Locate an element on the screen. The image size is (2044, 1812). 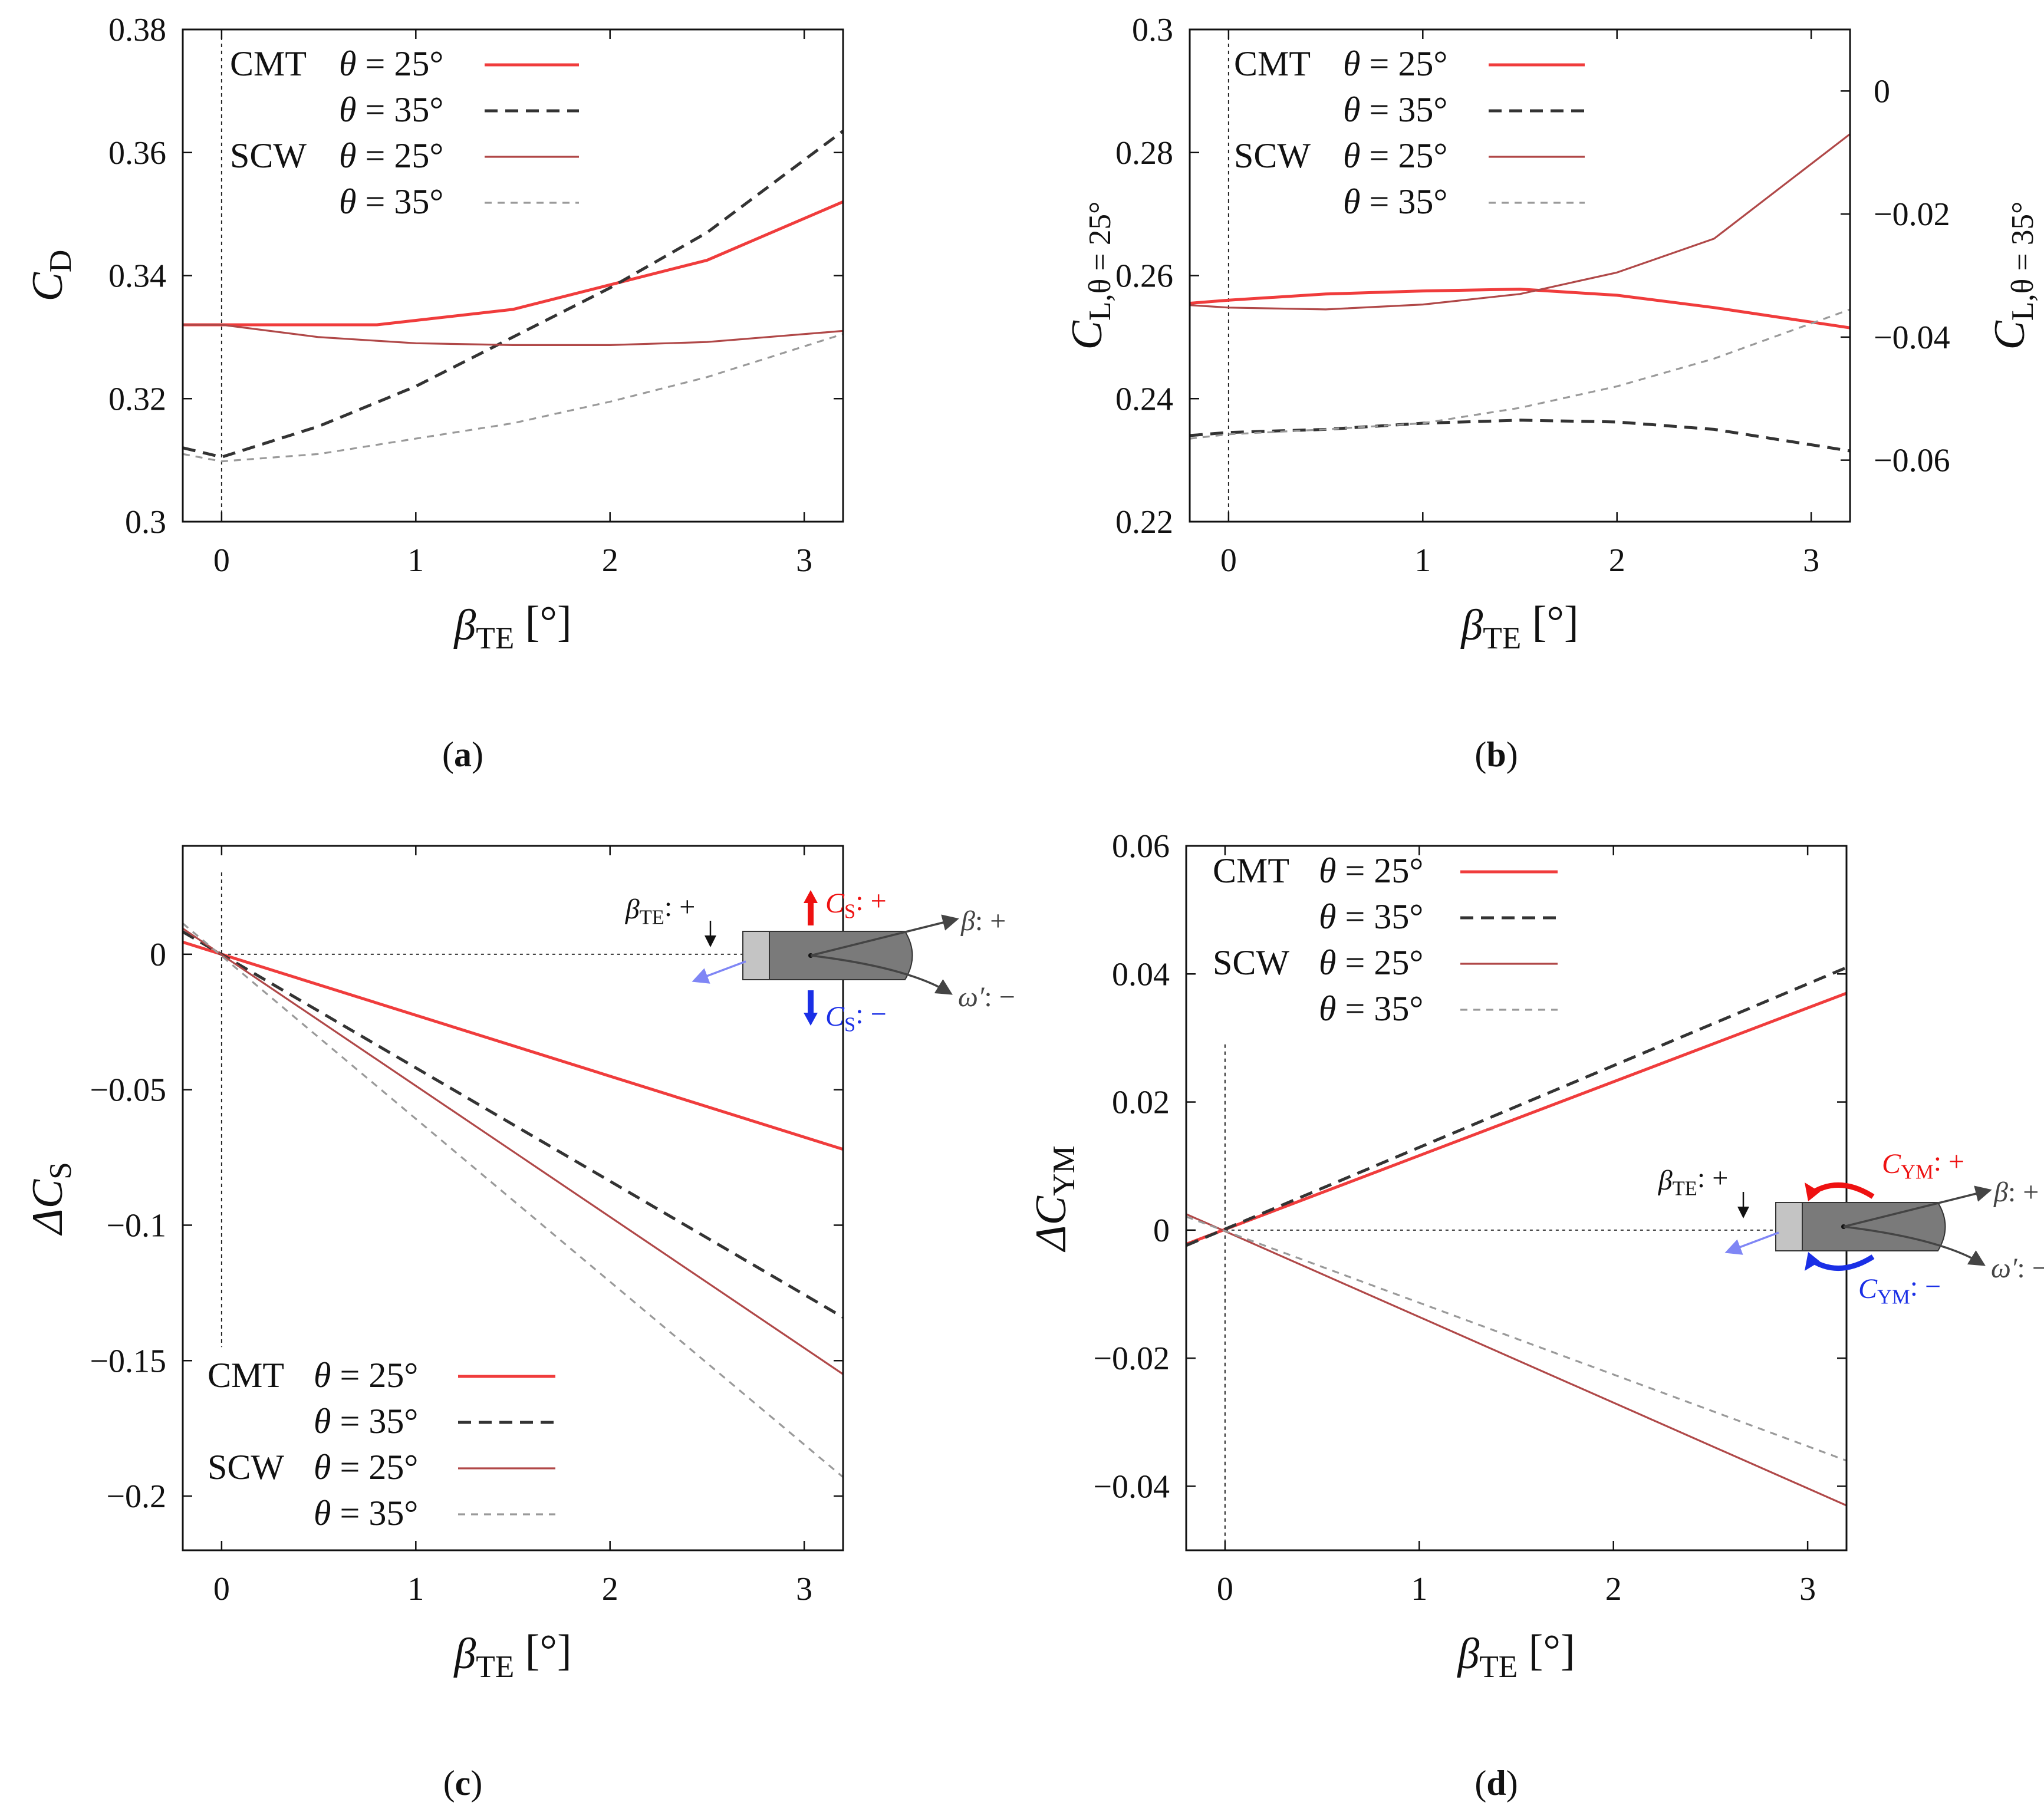
x-tick-label: 0 is located at coordinates (221, 560).